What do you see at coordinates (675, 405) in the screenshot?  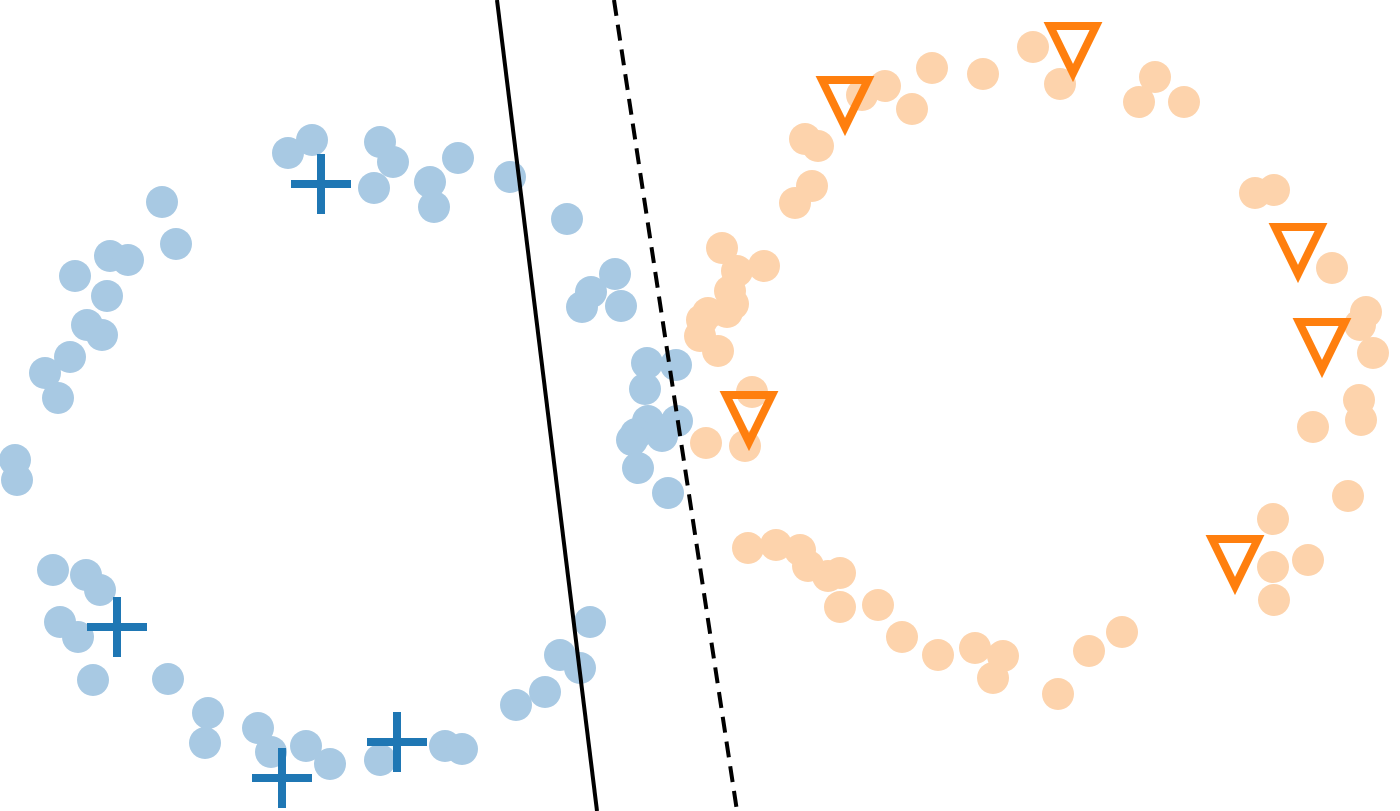 I see `dashed-boundary-line` at bounding box center [675, 405].